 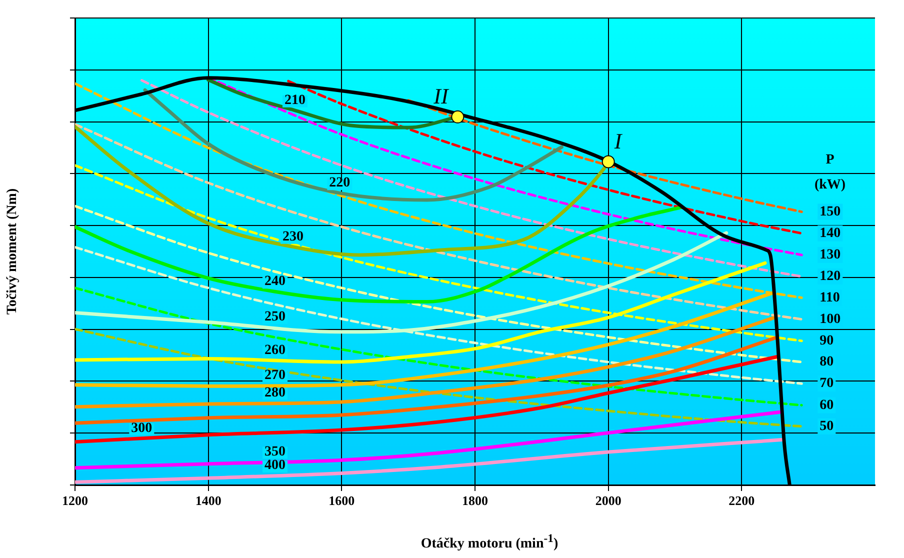 I want to click on annotation: I, so click(x=618, y=141).